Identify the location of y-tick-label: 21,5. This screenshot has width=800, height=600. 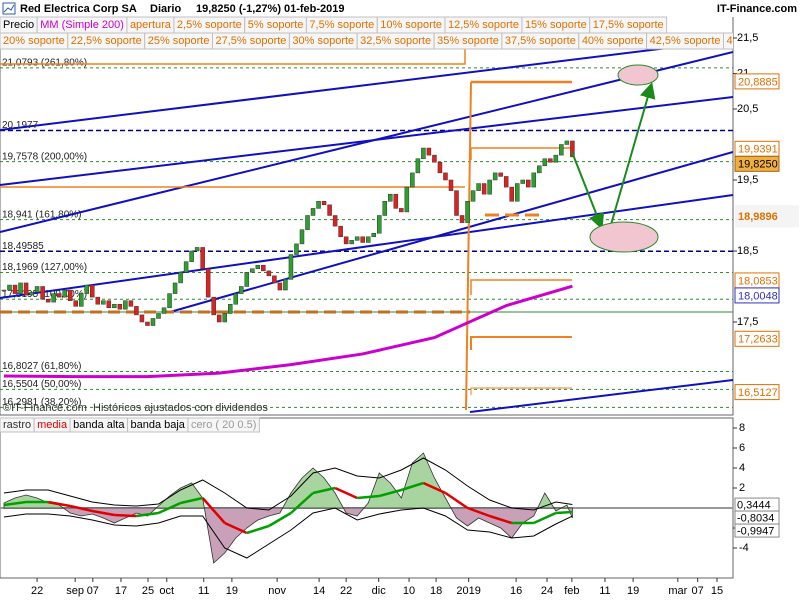
(747, 38).